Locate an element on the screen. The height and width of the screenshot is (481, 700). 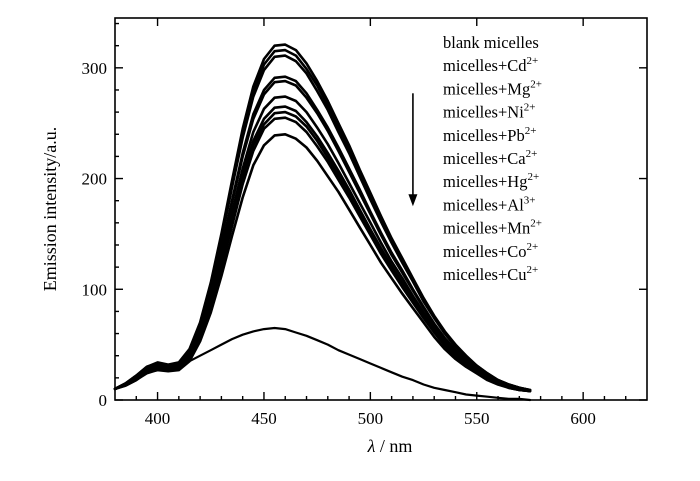
x-tick-label: 400 is located at coordinates (158, 418).